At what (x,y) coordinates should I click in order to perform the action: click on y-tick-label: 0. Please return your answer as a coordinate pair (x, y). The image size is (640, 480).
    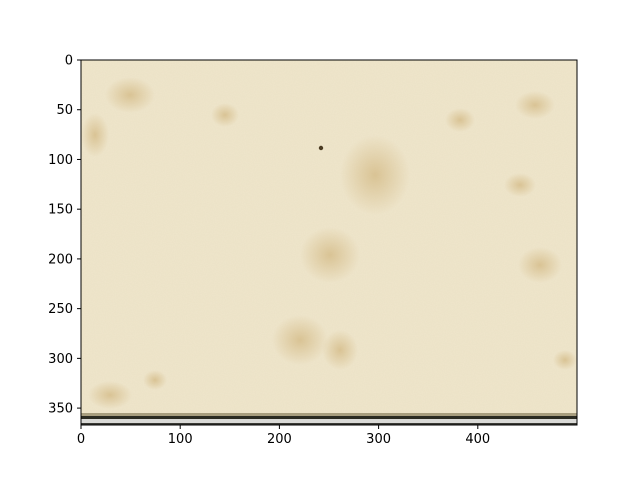
    Looking at the image, I should click on (69, 61).